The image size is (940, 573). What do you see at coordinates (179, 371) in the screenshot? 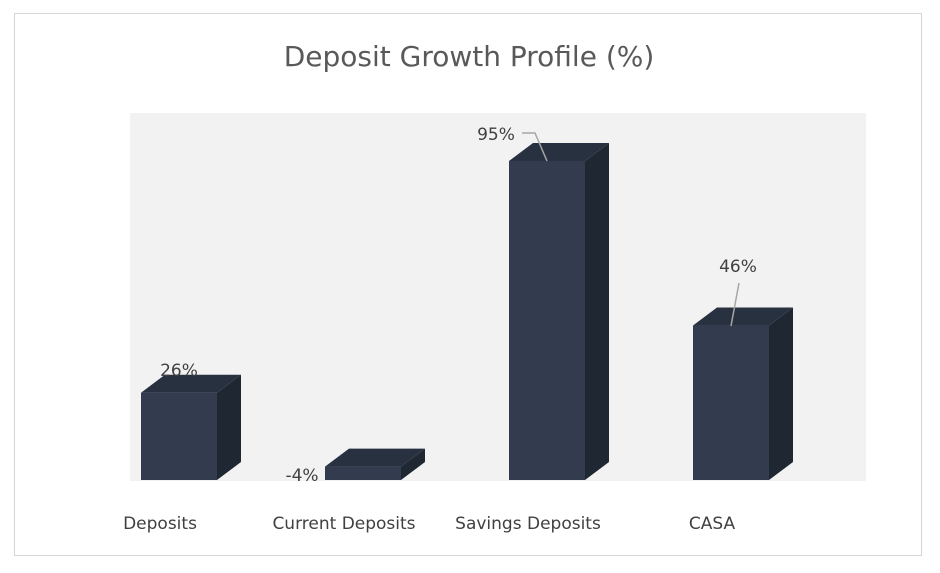
I see `data-label: 26%` at bounding box center [179, 371].